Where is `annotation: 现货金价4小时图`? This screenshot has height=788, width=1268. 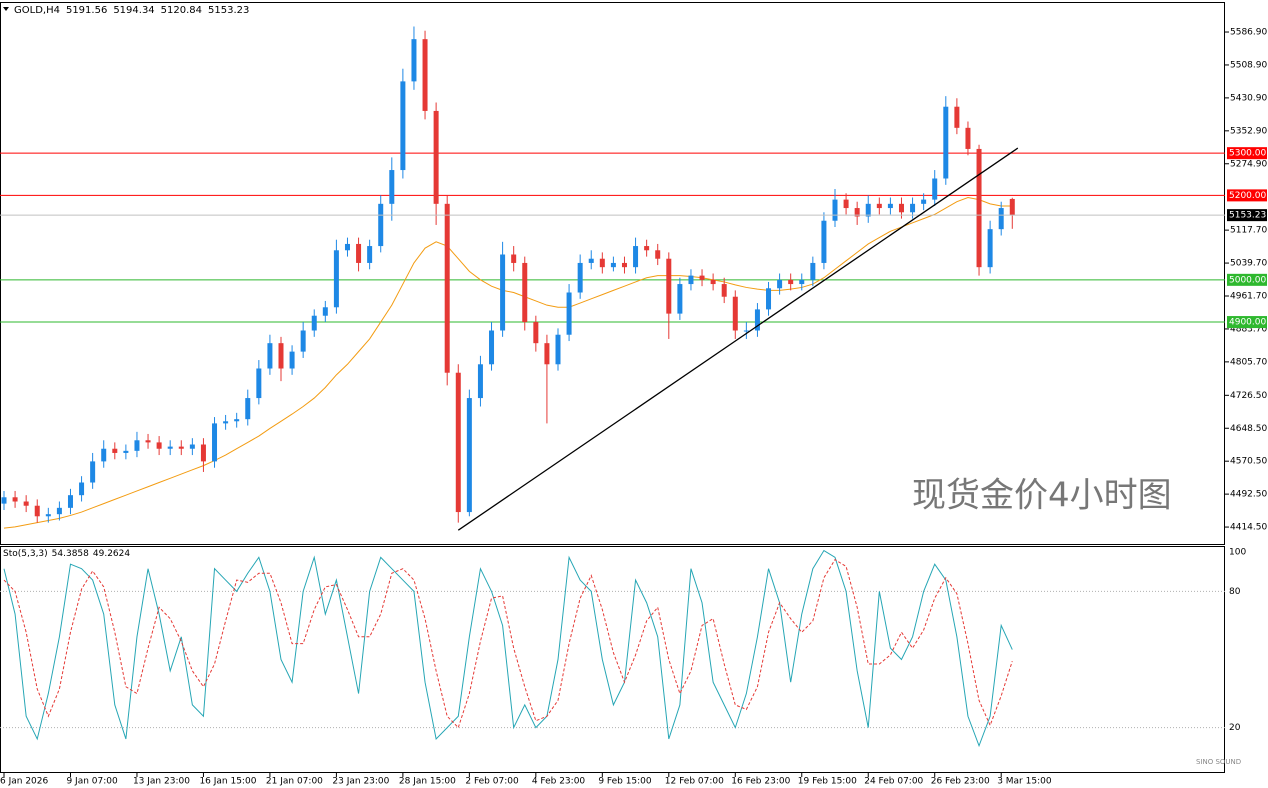
annotation: 现货金价4小时图 is located at coordinates (1042, 496).